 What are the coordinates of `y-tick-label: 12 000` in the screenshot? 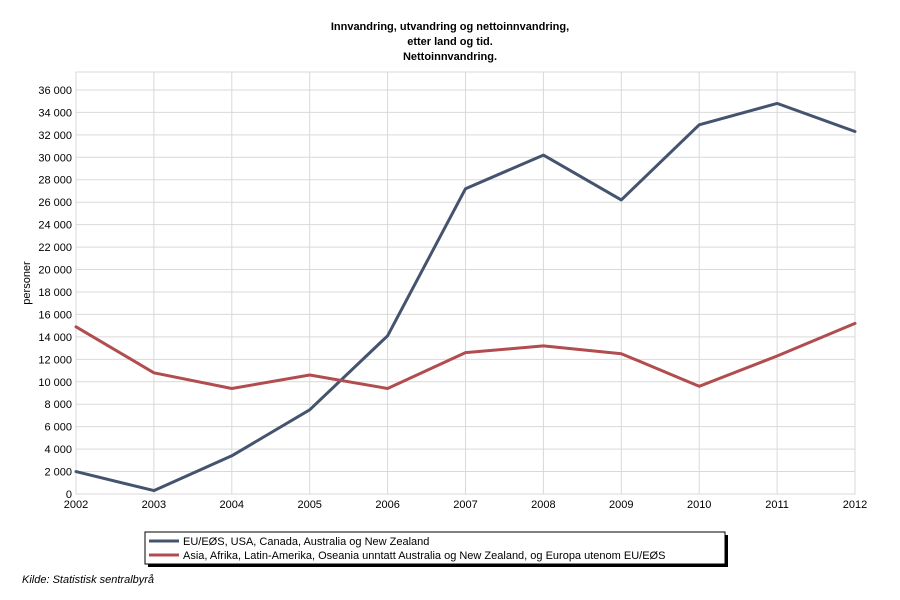 It's located at (55, 360).